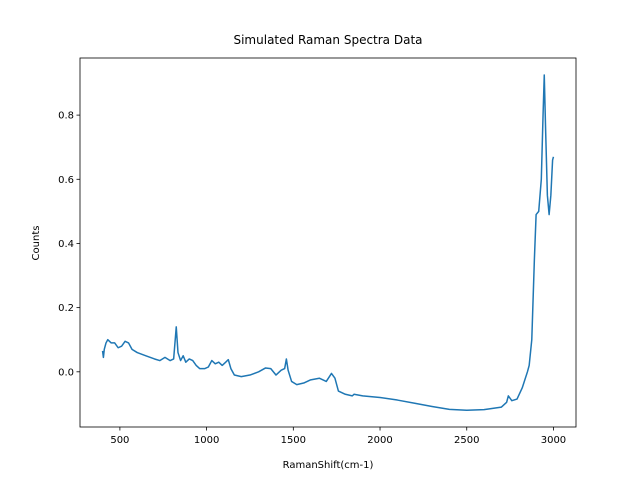 This screenshot has height=484, width=640. Describe the element at coordinates (66, 372) in the screenshot. I see `y-tick-label: 0.0` at that location.